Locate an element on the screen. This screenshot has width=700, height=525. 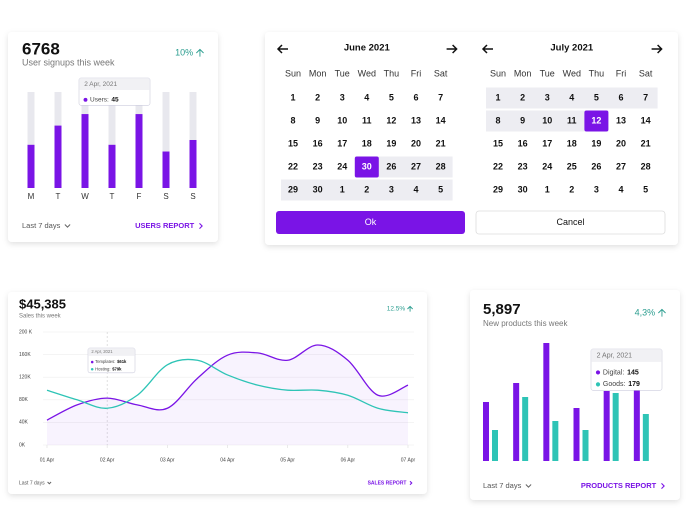
weekday-label: Thu is located at coordinates (392, 73).